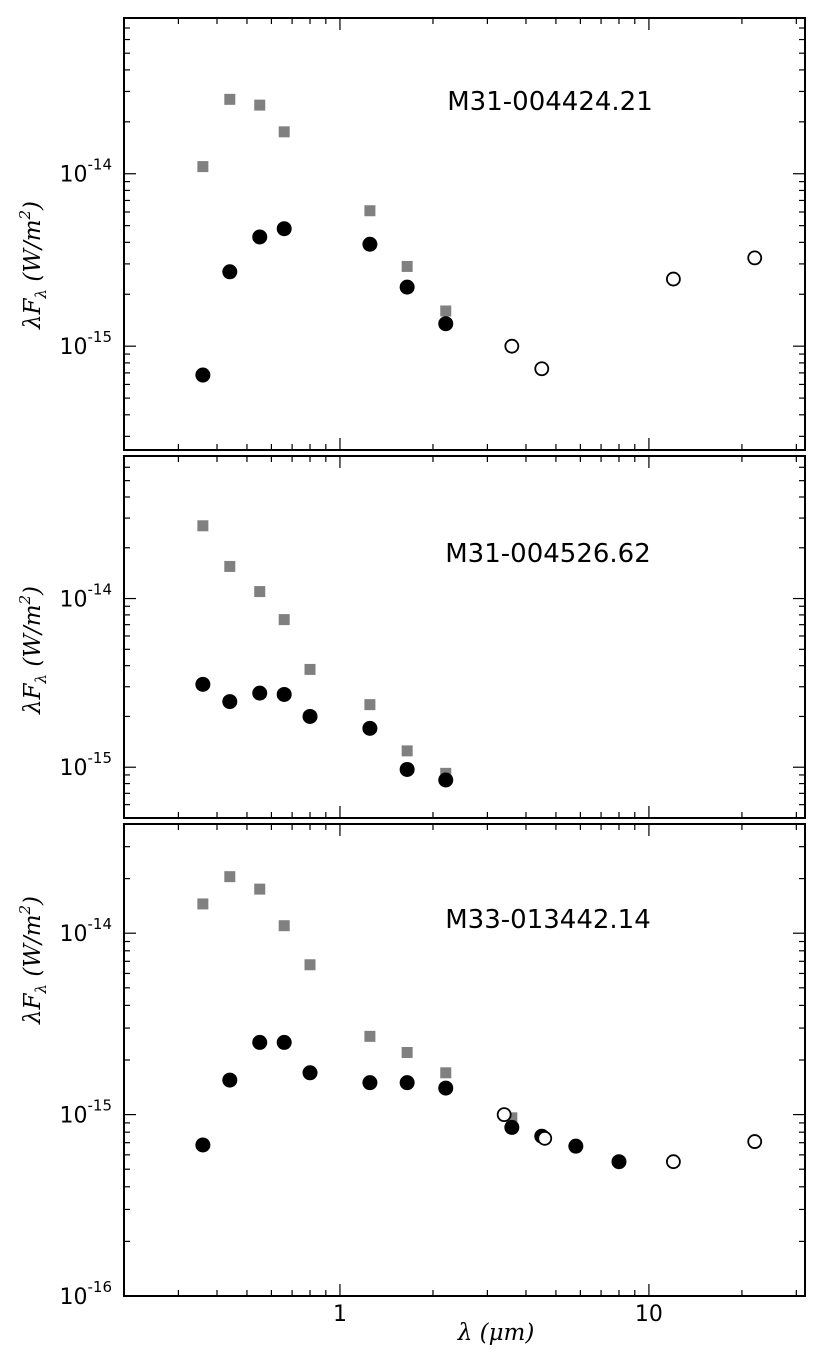  What do you see at coordinates (649, 1314) in the screenshot?
I see `x-tick-label: 10` at bounding box center [649, 1314].